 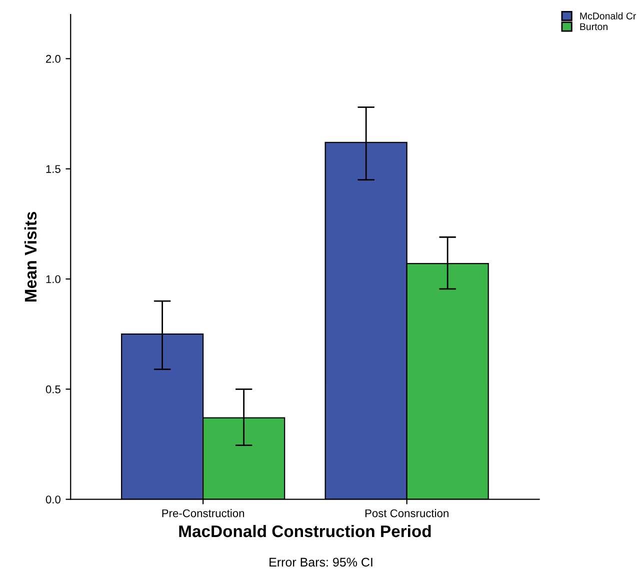 I want to click on legend-label: McDonald Cr, so click(x=608, y=16).